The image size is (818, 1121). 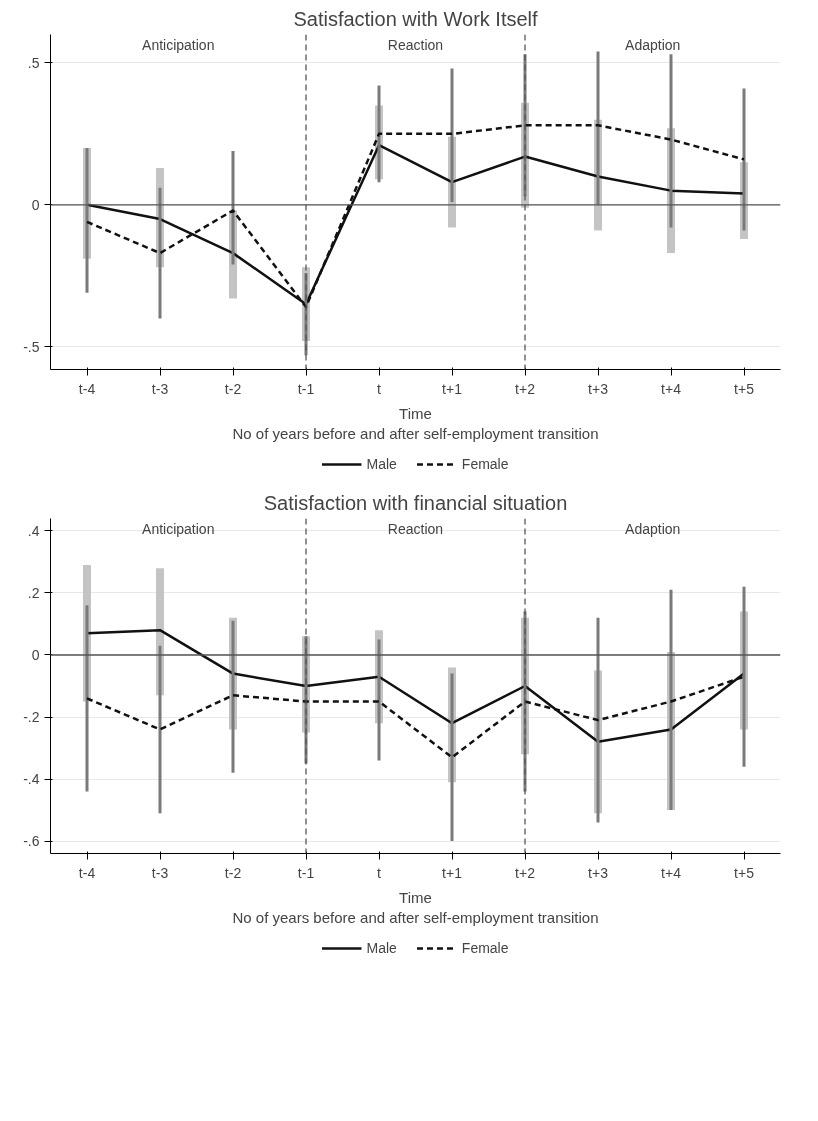 What do you see at coordinates (31, 717) in the screenshot?
I see `y-tick-label: -.2` at bounding box center [31, 717].